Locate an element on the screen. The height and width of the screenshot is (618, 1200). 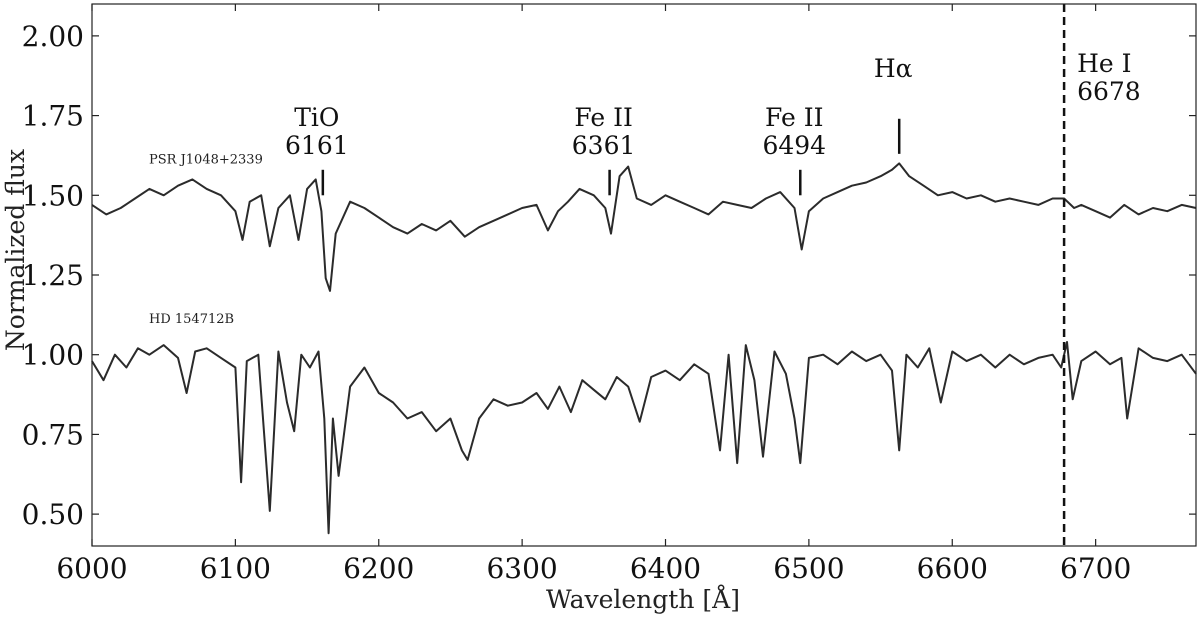
x-tick-label: 6100 is located at coordinates (235, 568).